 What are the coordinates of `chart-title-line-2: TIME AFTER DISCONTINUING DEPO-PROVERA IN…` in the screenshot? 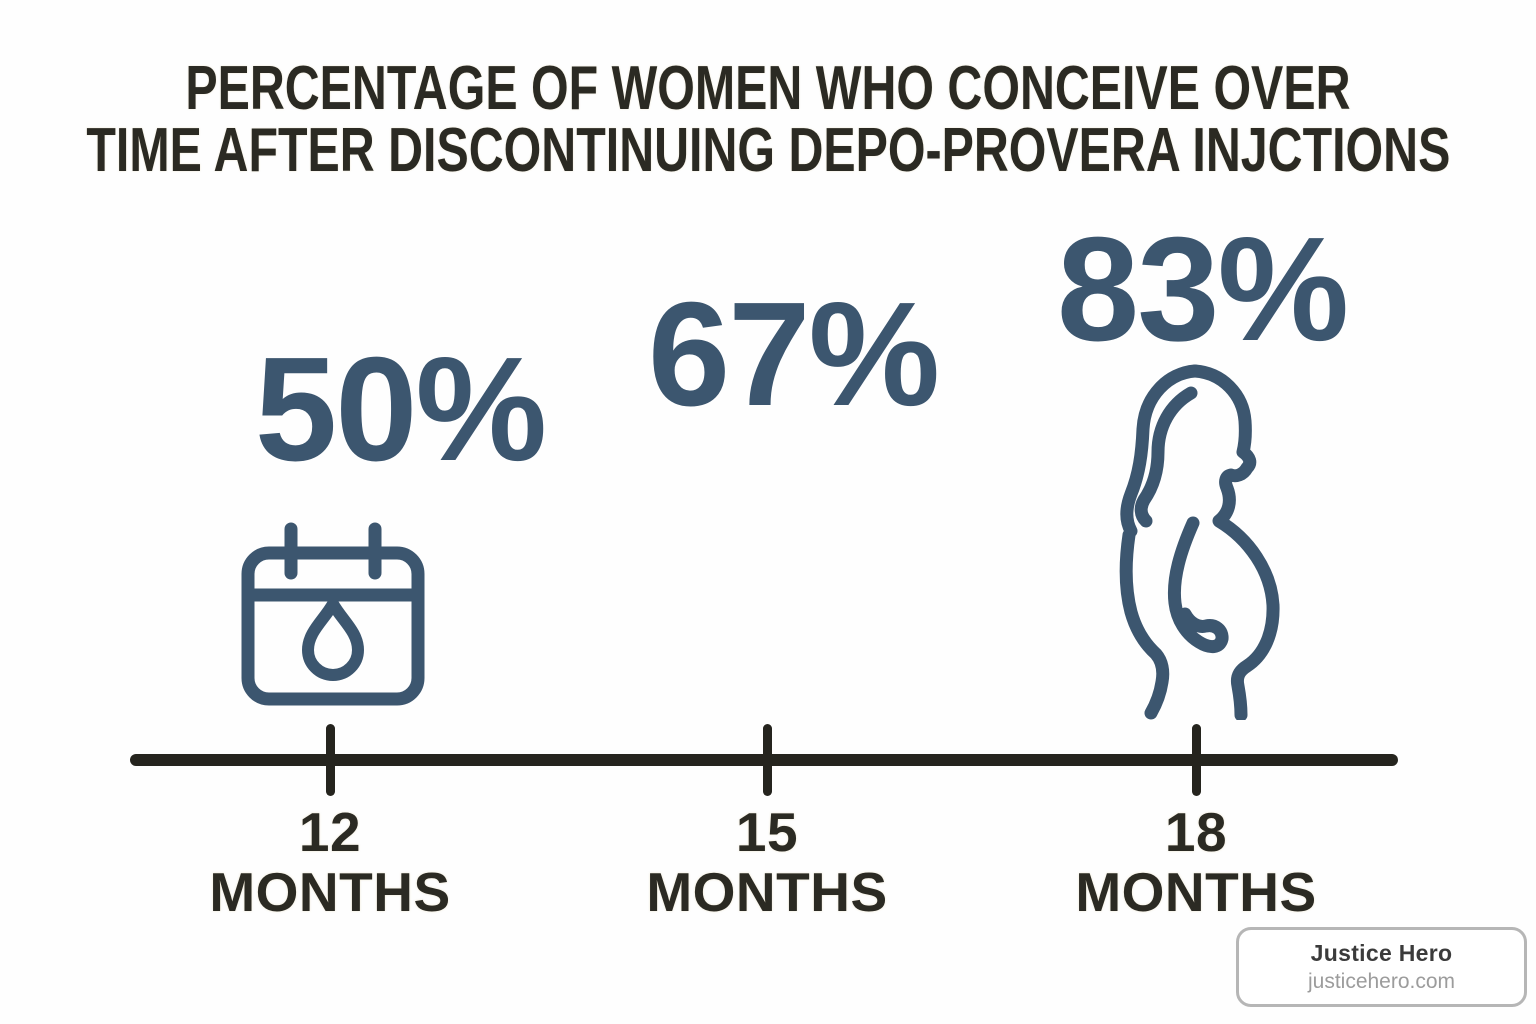 It's located at (768, 150).